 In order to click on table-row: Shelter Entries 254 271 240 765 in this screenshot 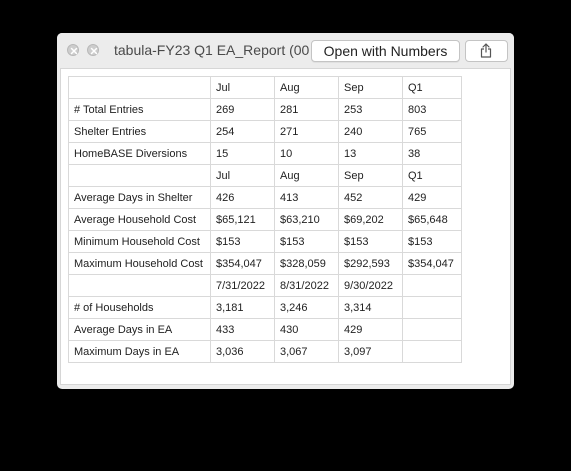, I will do `click(265, 131)`.